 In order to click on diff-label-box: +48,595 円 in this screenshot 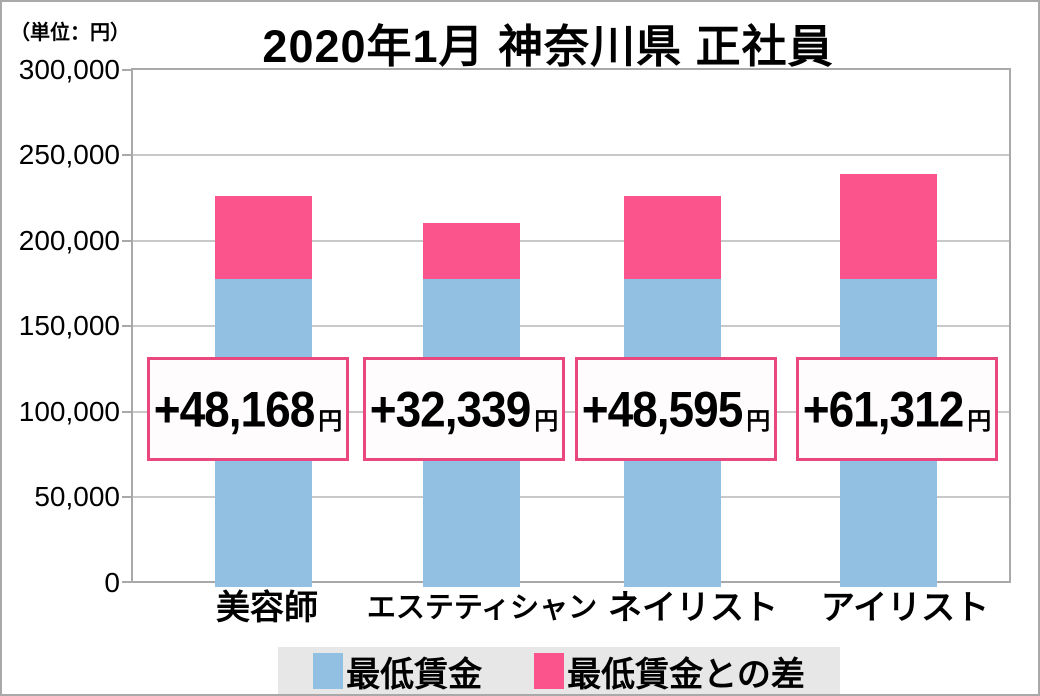, I will do `click(676, 409)`.